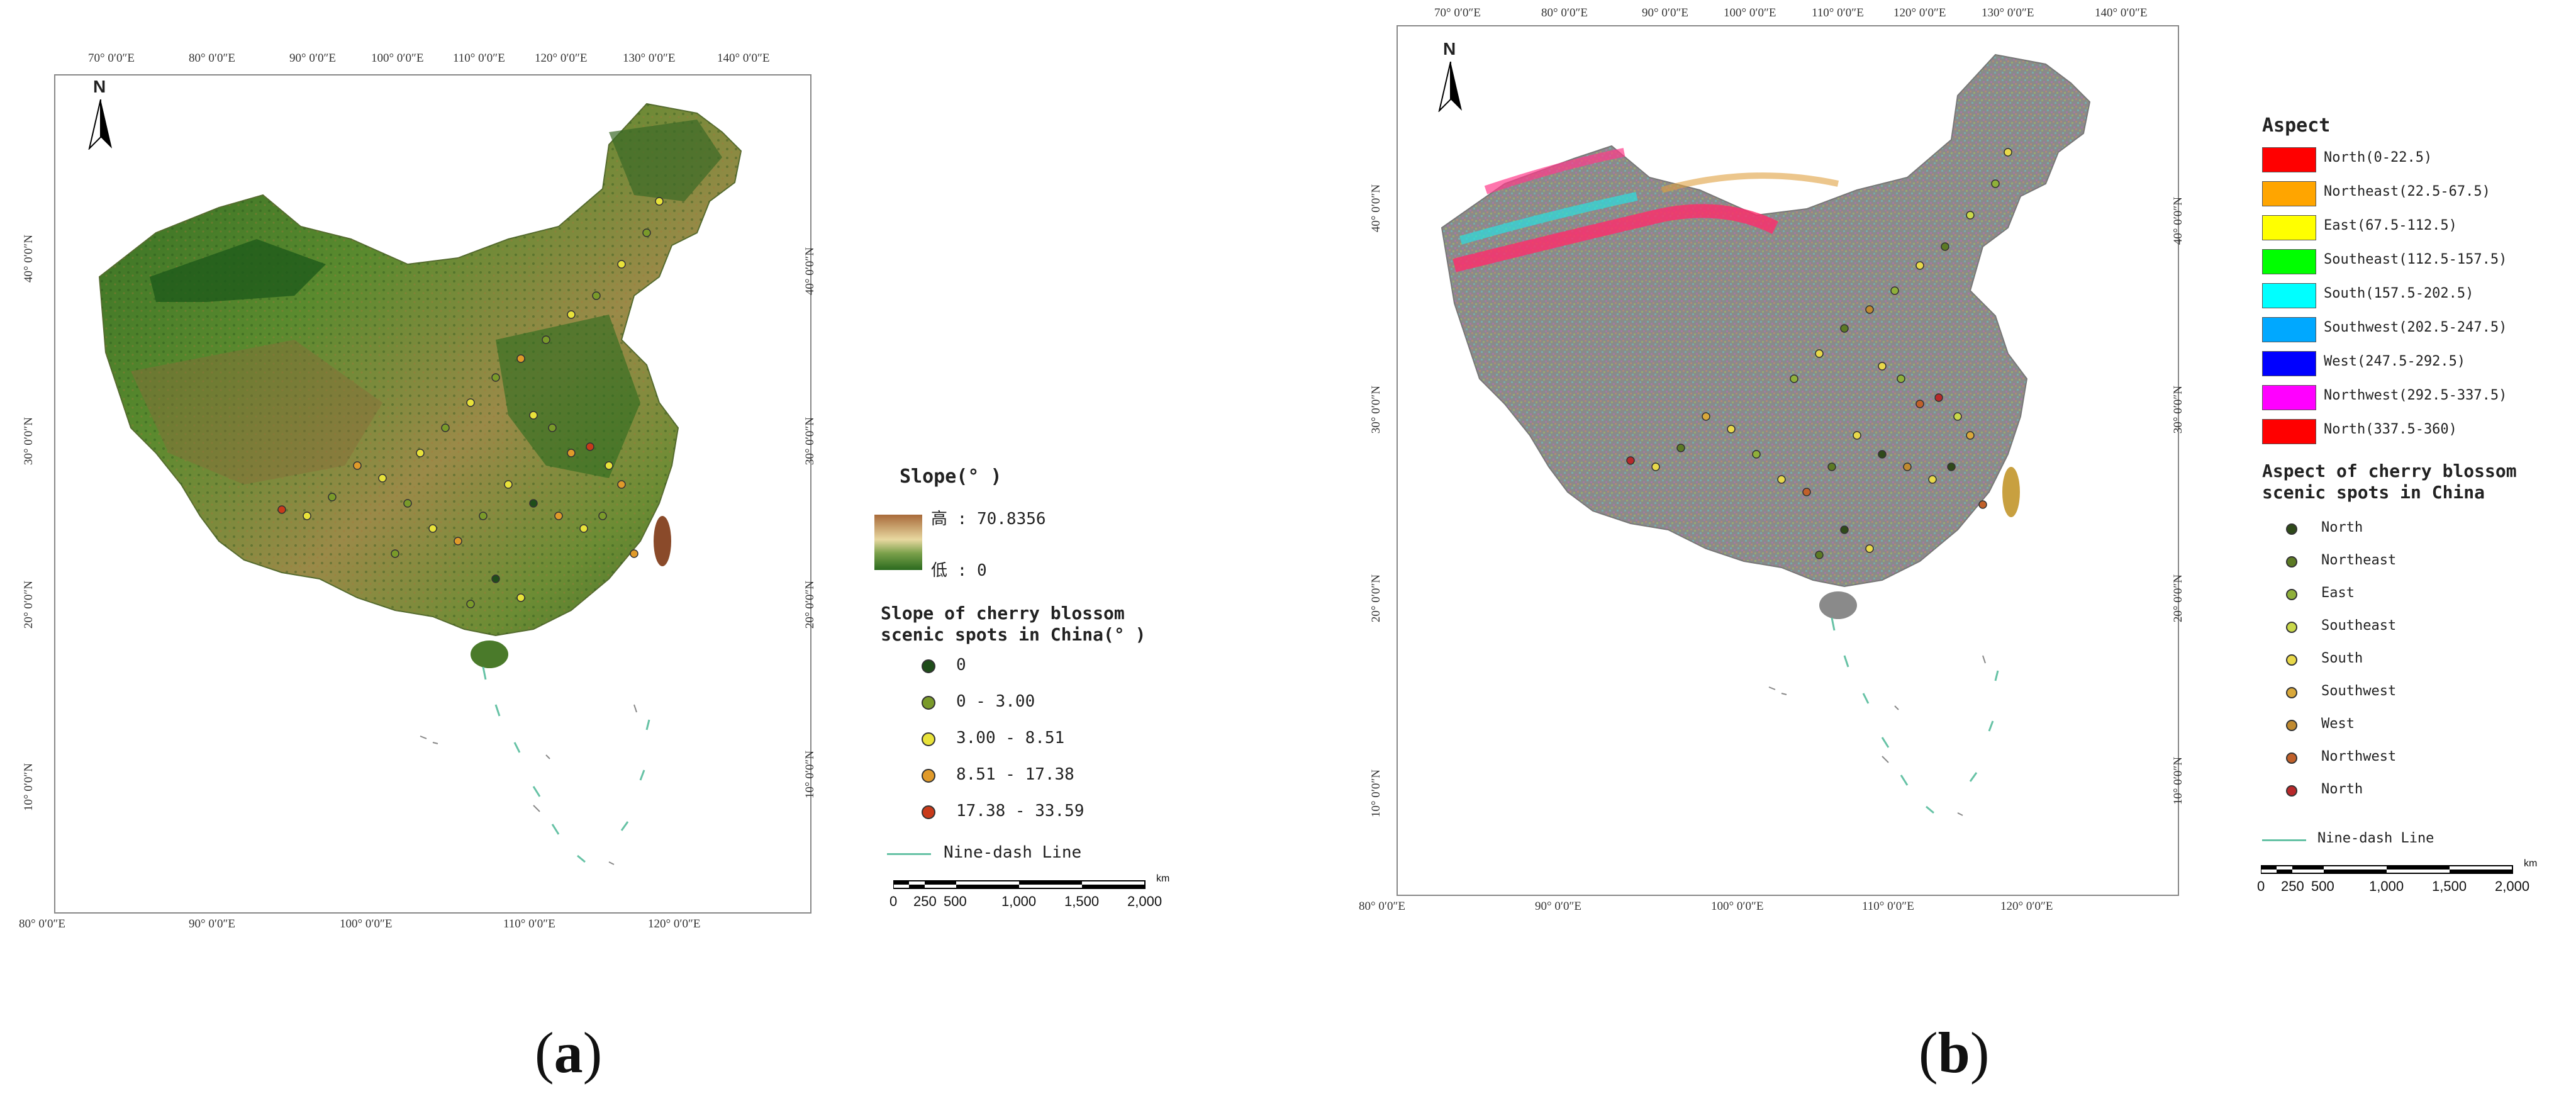  Describe the element at coordinates (2292, 886) in the screenshot. I see `scale-label-b-1: 250` at that location.